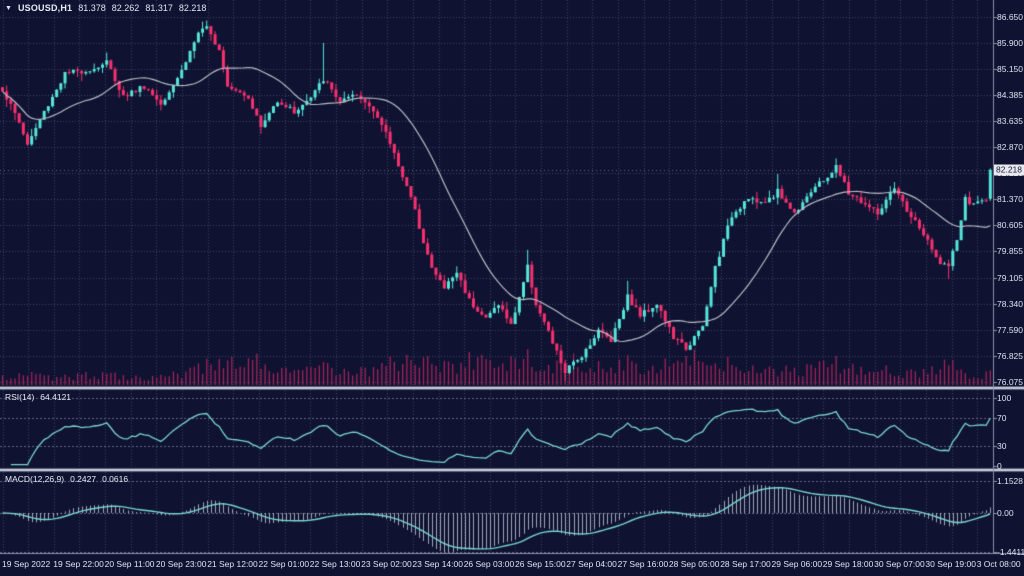 The image size is (1024, 576). What do you see at coordinates (8, 8) in the screenshot?
I see `collapse-indicator-icon: ▼` at bounding box center [8, 8].